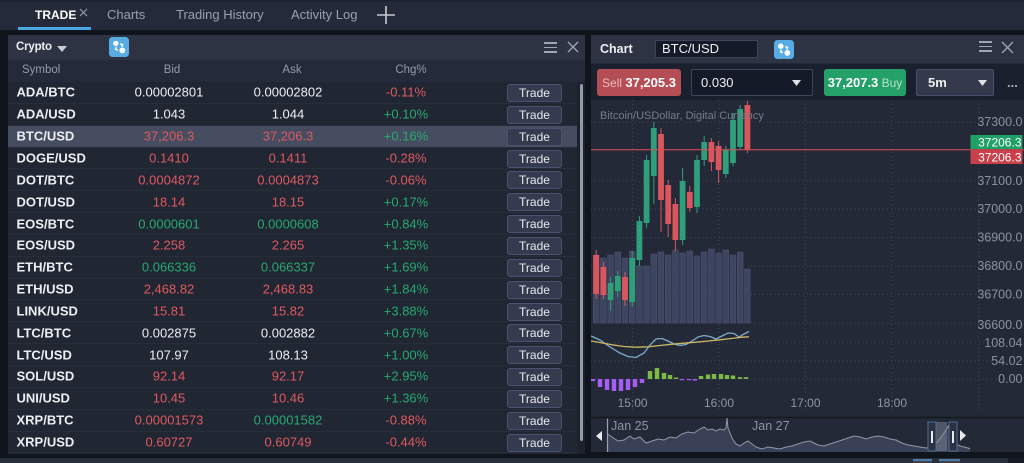  I want to click on svg-text: 36800.0, so click(999, 266).